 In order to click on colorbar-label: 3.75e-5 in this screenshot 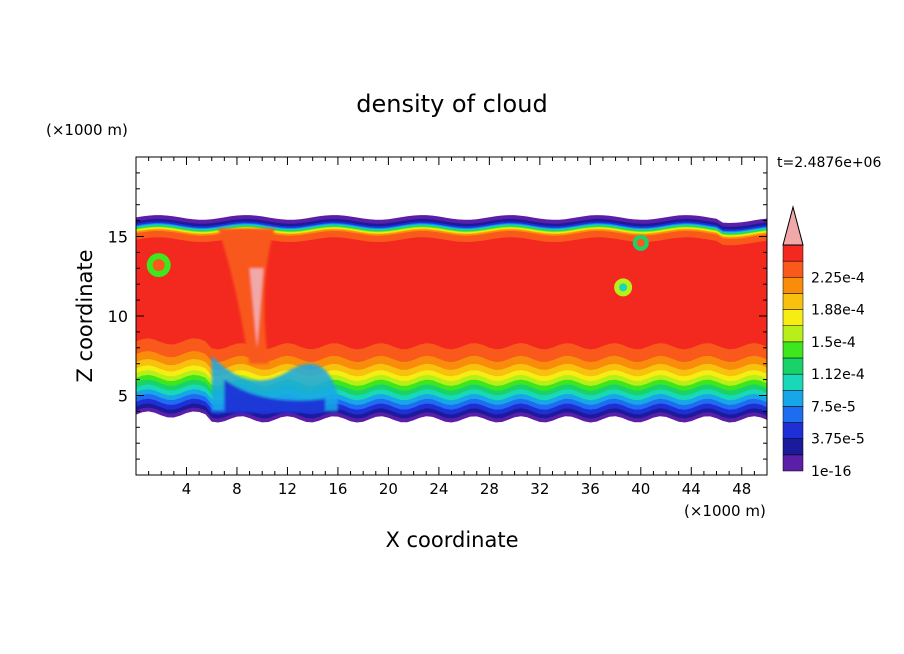, I will do `click(838, 440)`.